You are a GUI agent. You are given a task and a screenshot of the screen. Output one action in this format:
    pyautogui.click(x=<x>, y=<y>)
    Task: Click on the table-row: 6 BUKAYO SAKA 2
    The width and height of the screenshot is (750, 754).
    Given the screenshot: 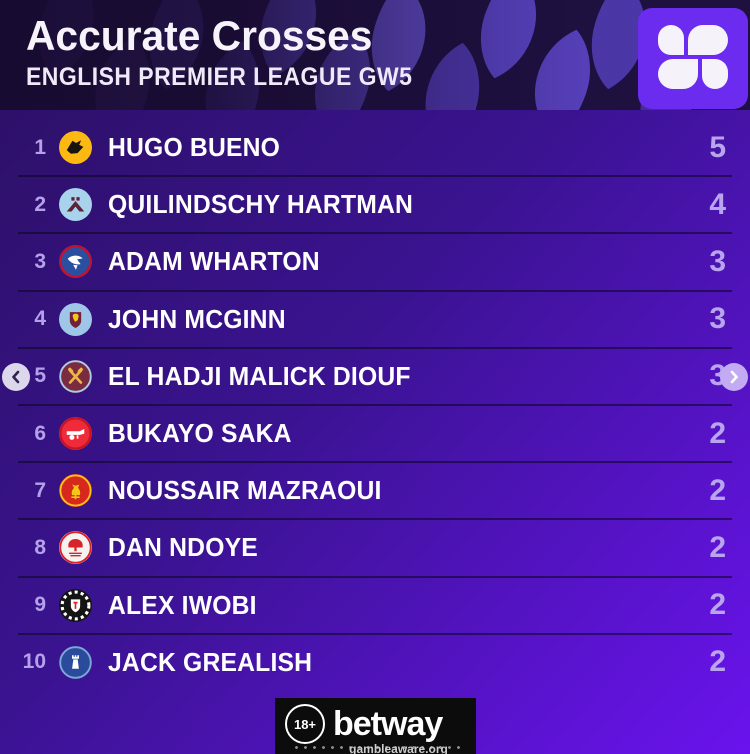 What is the action you would take?
    pyautogui.click(x=375, y=434)
    